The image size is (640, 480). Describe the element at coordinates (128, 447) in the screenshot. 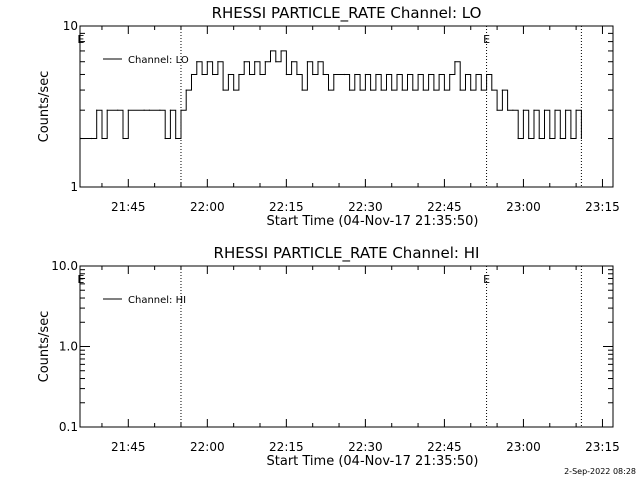

I see `x-tick-label: 21:45` at that location.